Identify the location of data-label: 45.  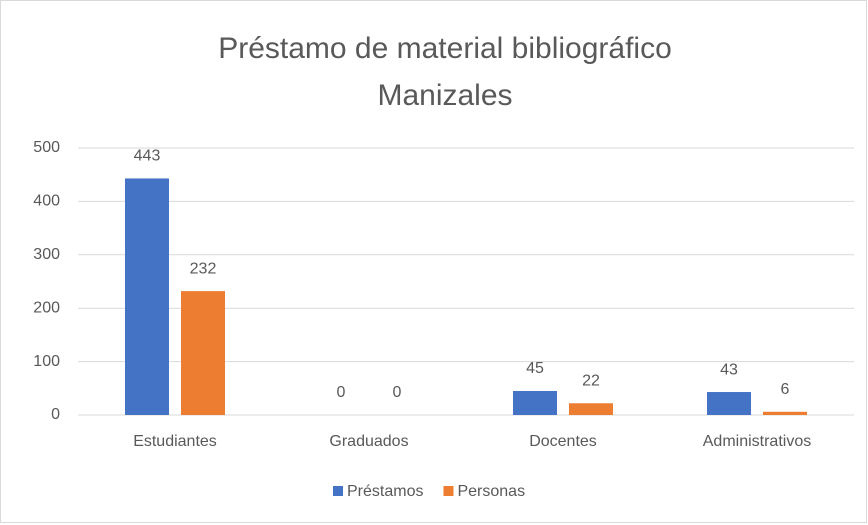
(535, 368).